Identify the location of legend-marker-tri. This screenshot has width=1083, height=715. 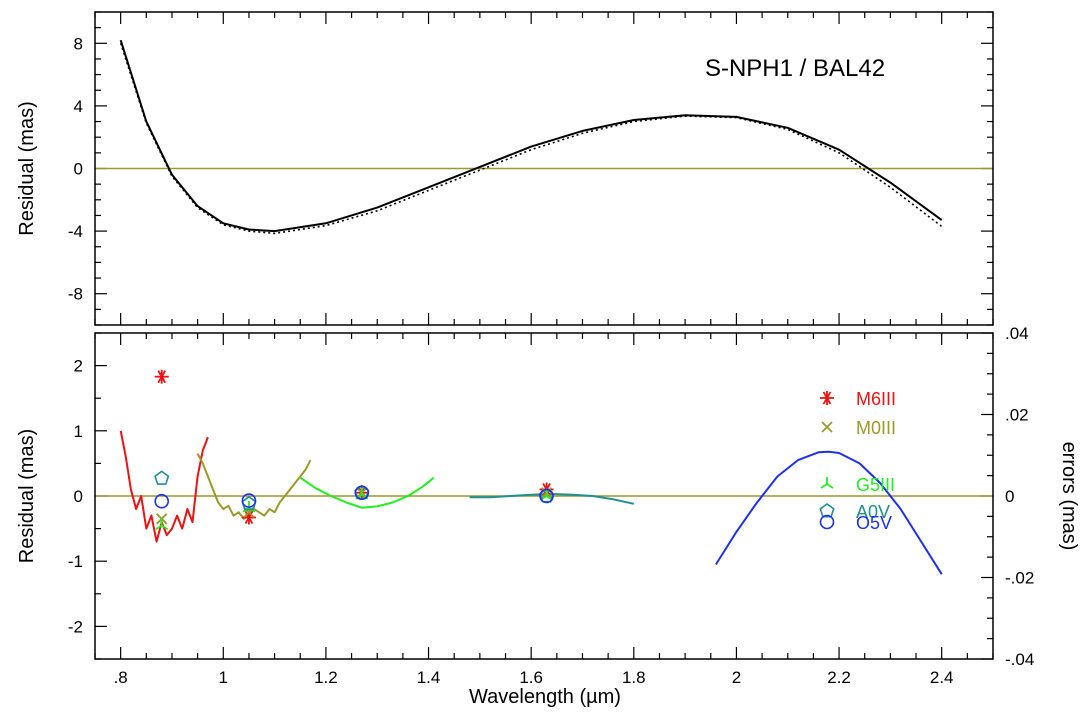
(827, 483).